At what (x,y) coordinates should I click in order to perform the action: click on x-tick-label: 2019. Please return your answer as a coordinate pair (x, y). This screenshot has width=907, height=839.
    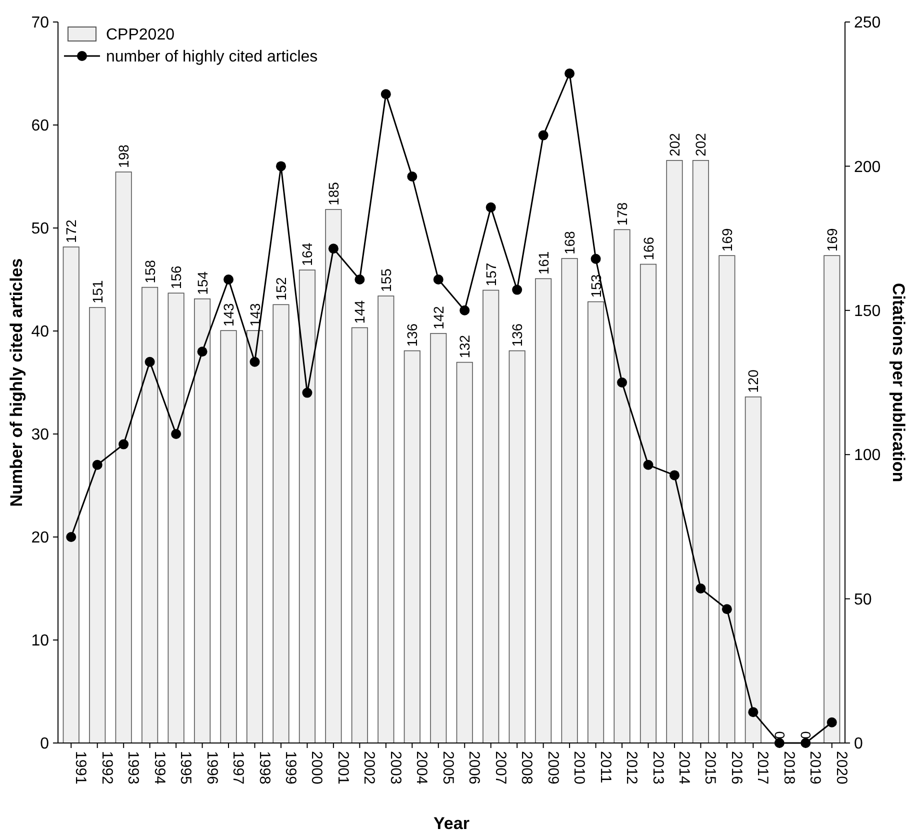
    Looking at the image, I should click on (815, 767).